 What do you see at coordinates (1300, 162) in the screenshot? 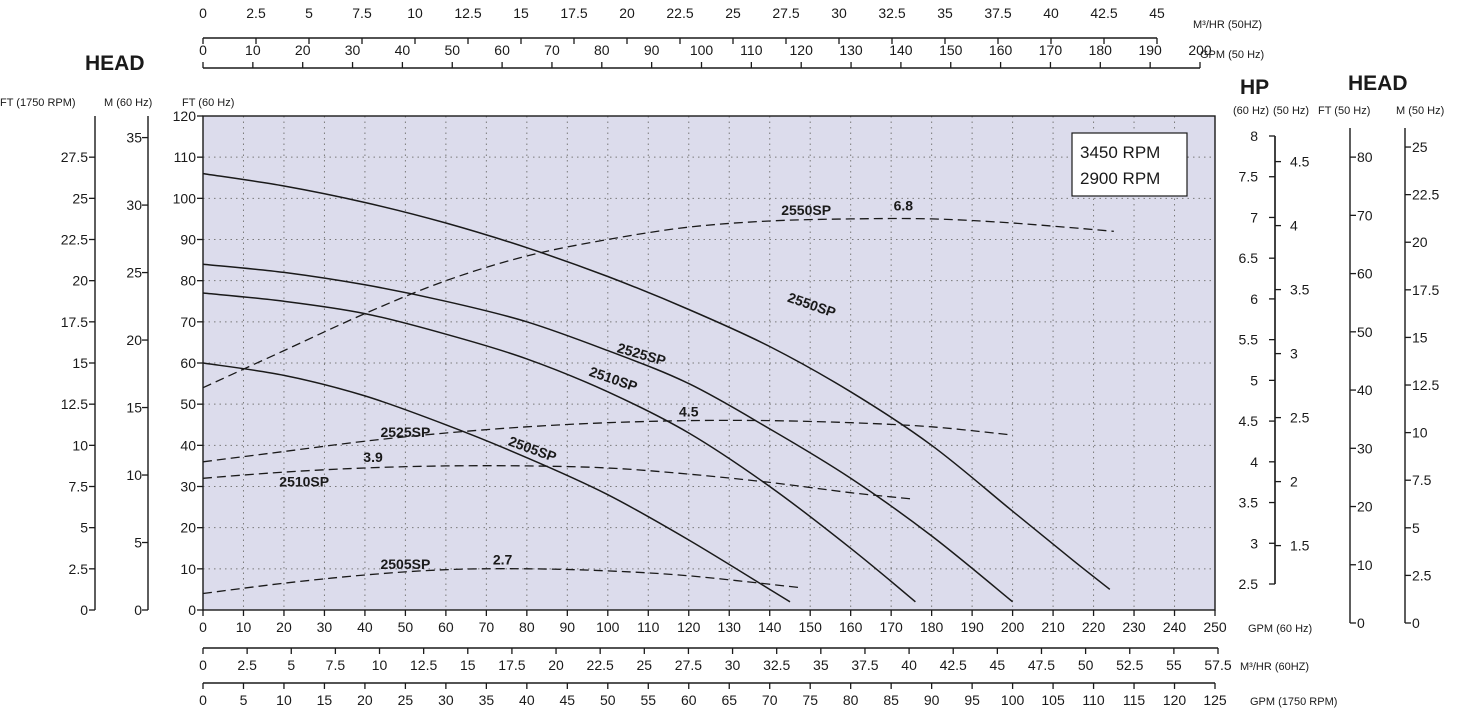
I see `tick-label-hp50: 4.5` at bounding box center [1300, 162].